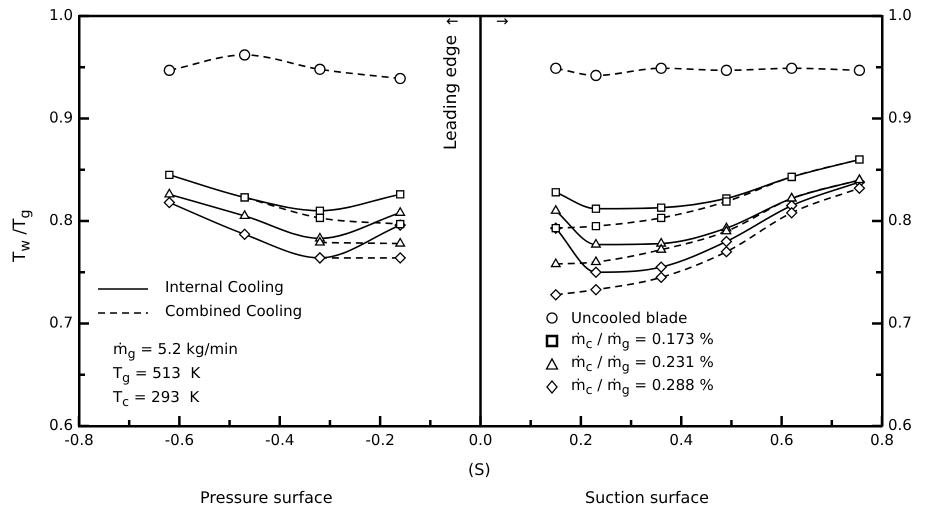  Describe the element at coordinates (61, 322) in the screenshot. I see `y-tick-label: 0.7` at that location.